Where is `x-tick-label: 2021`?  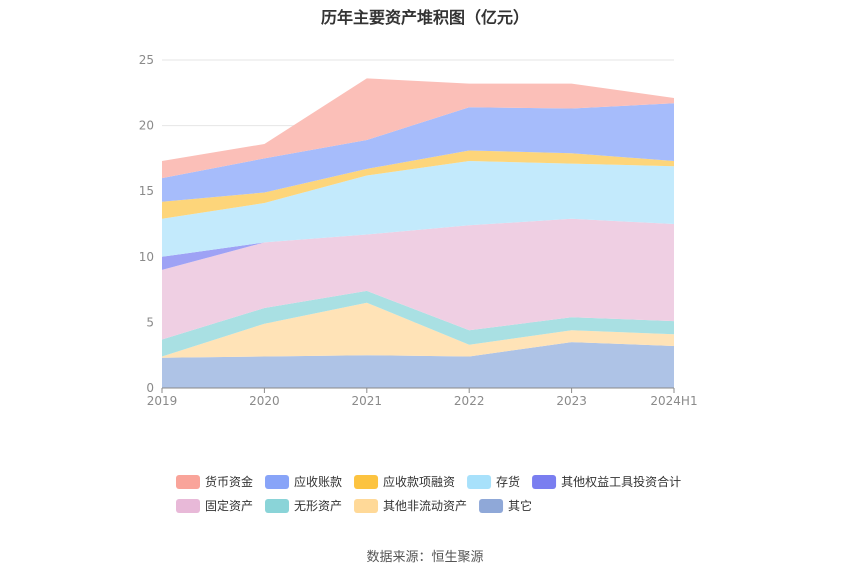 x-tick-label: 2021 is located at coordinates (367, 401).